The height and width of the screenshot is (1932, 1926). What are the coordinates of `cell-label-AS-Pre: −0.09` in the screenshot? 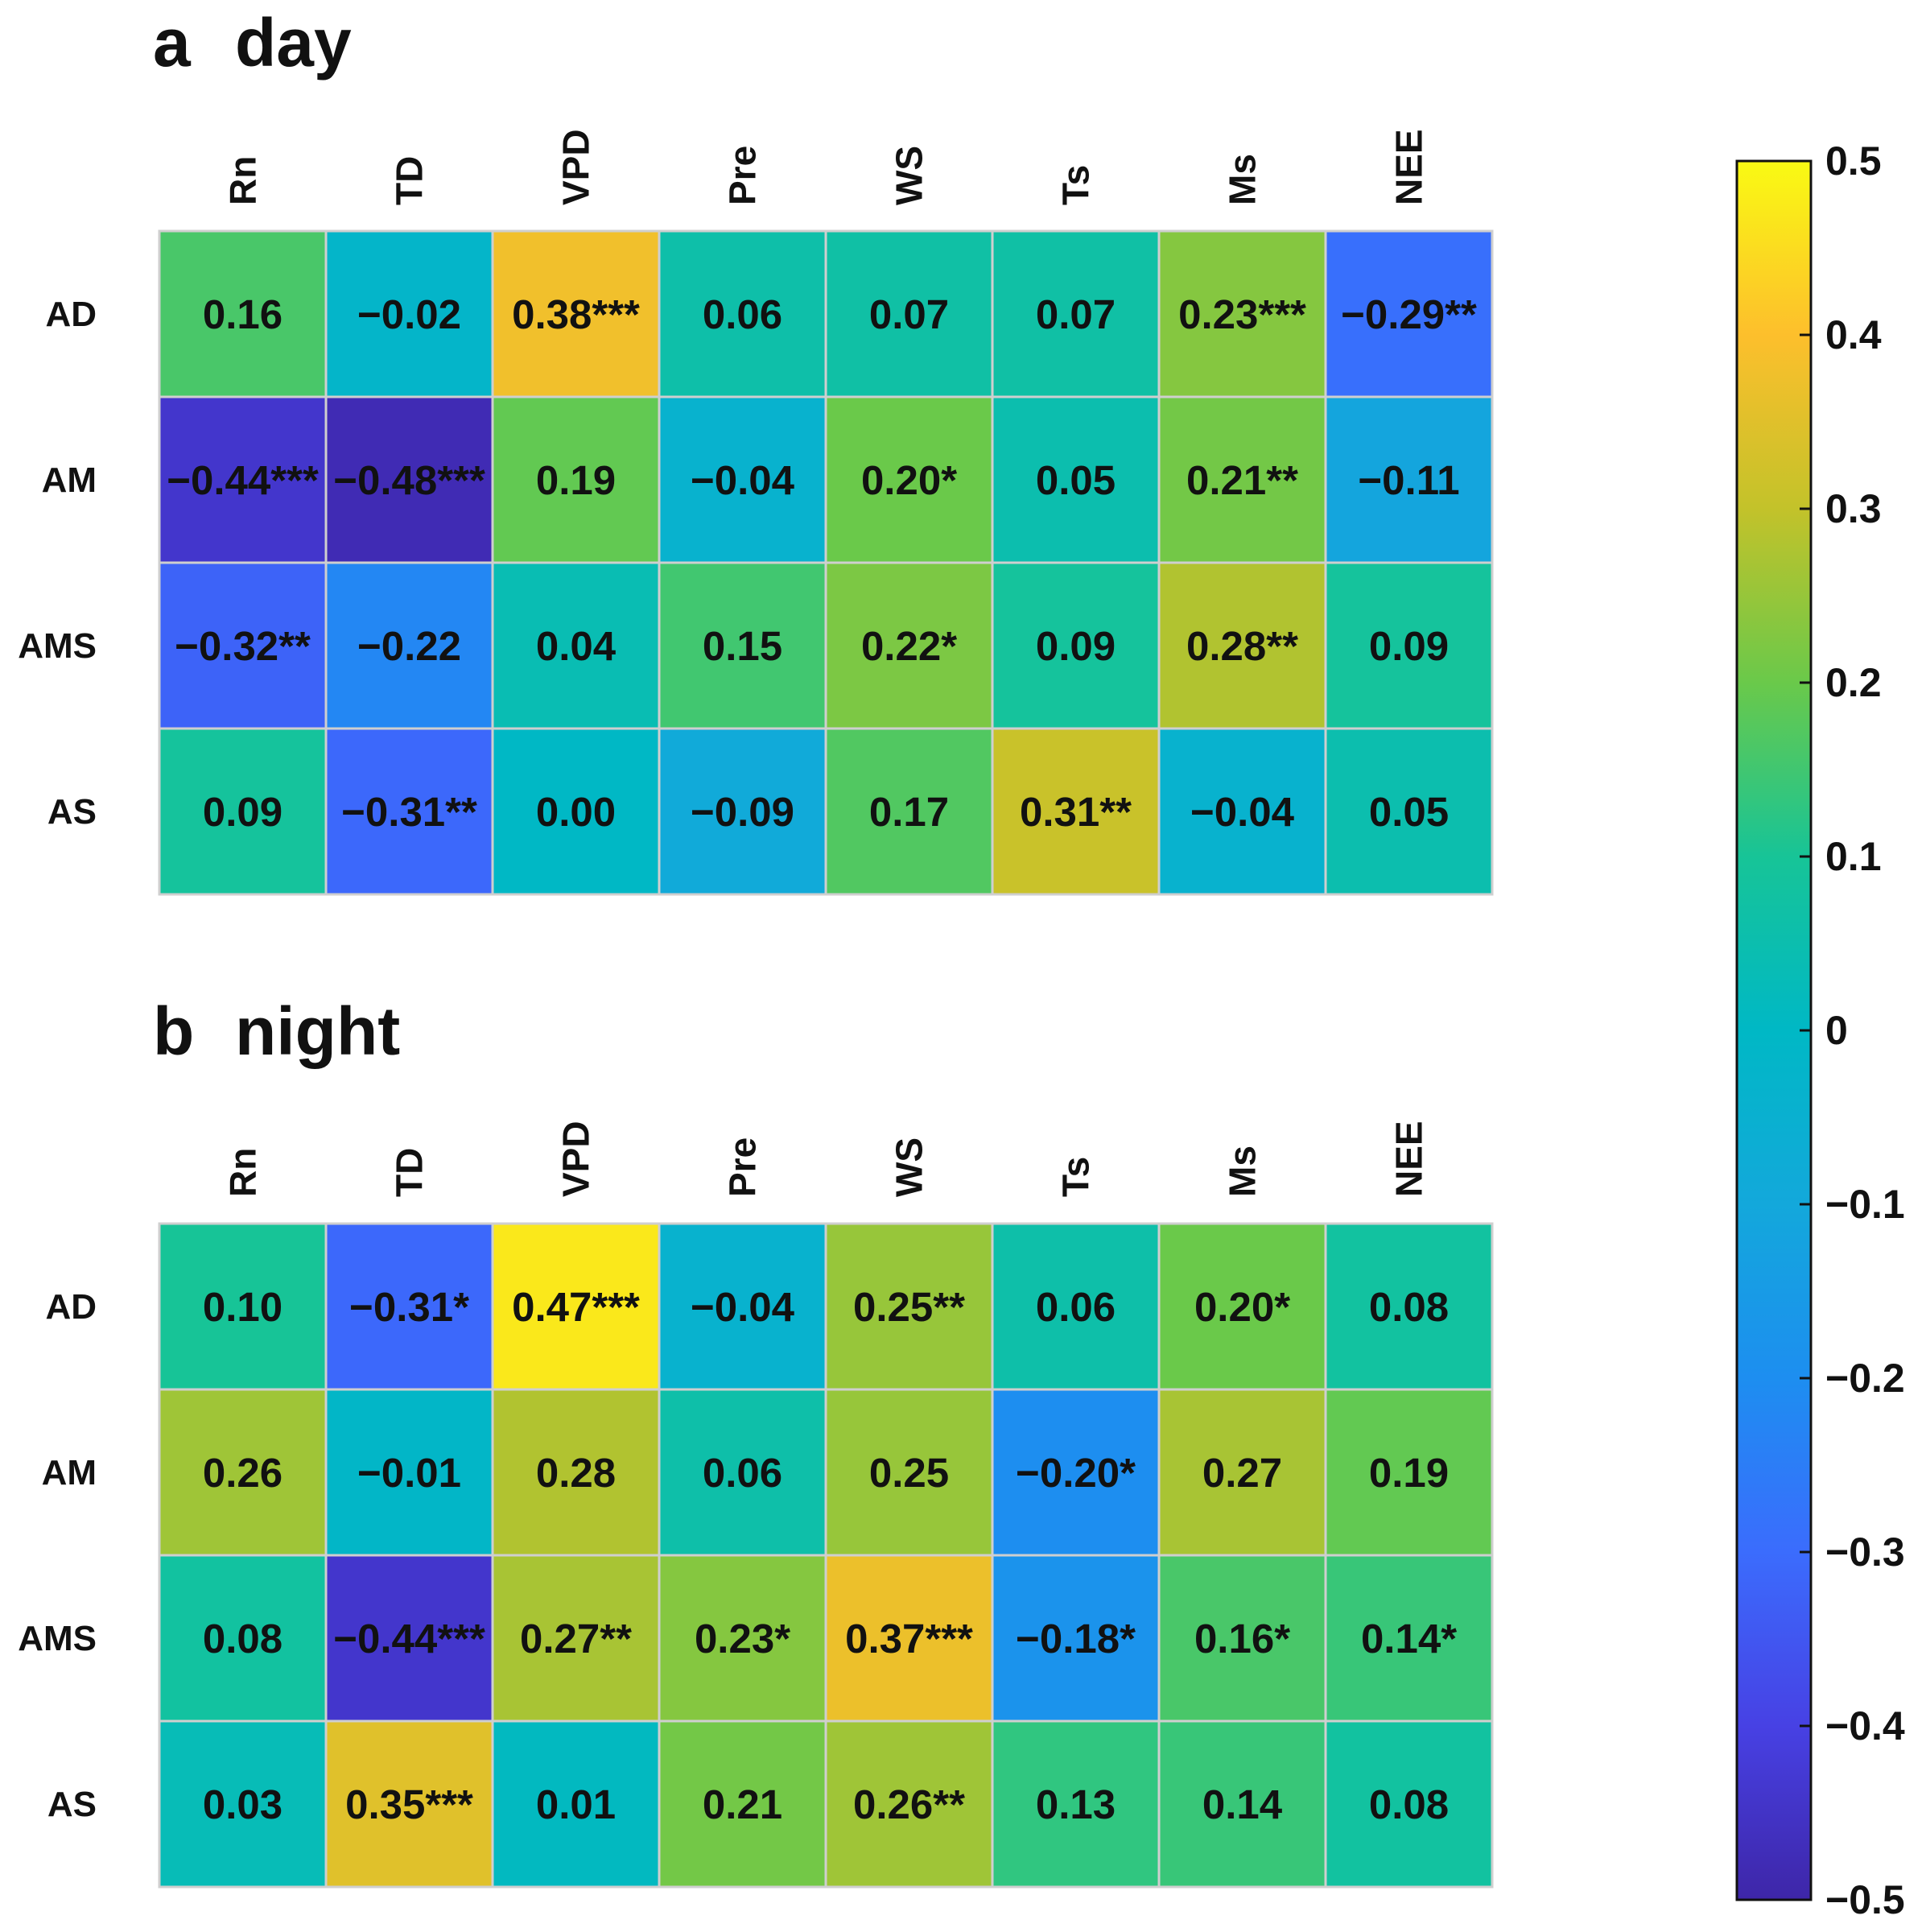 It's located at (742, 812).